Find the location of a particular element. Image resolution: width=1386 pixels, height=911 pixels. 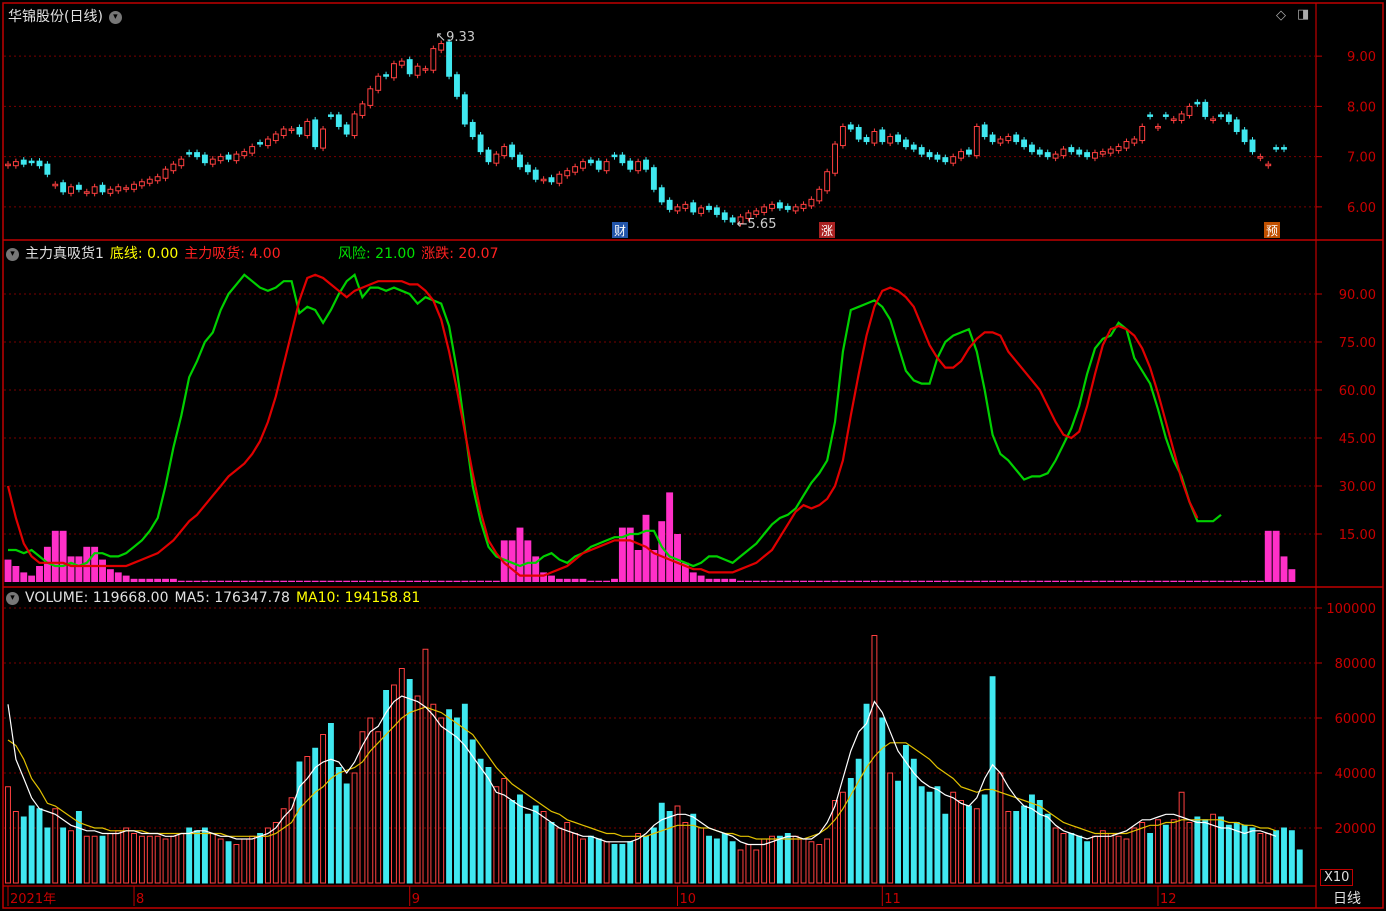

diamond-icon: ◇ is located at coordinates (1281, 15).